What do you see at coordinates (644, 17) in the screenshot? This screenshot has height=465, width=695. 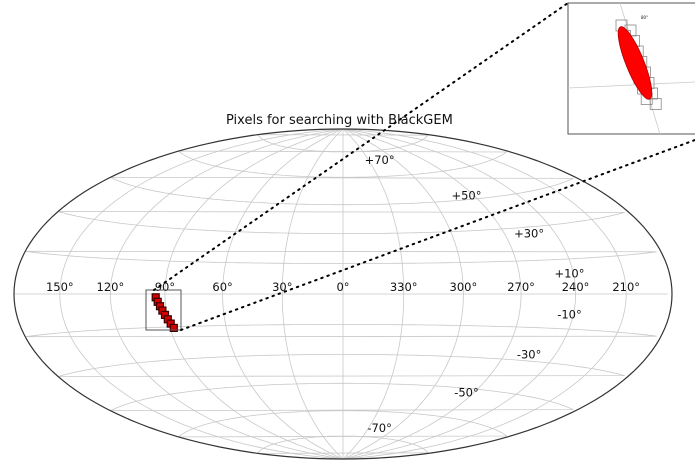 I see `inset-label: 80°` at bounding box center [644, 17].